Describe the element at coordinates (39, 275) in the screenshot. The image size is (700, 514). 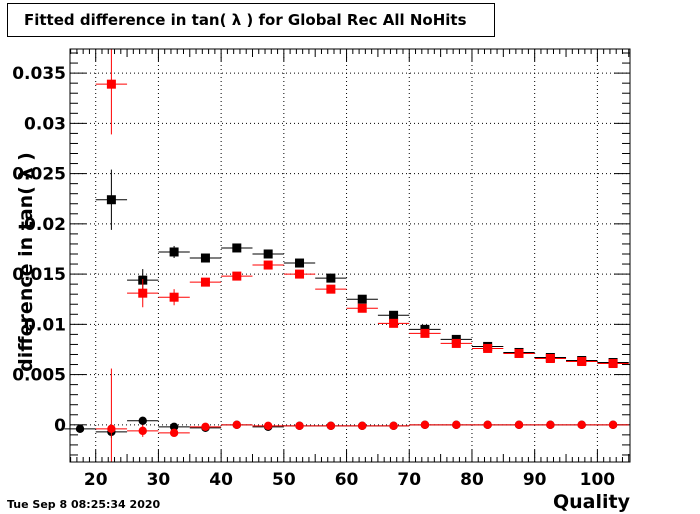
I see `y-tick-label: 0.015` at that location.